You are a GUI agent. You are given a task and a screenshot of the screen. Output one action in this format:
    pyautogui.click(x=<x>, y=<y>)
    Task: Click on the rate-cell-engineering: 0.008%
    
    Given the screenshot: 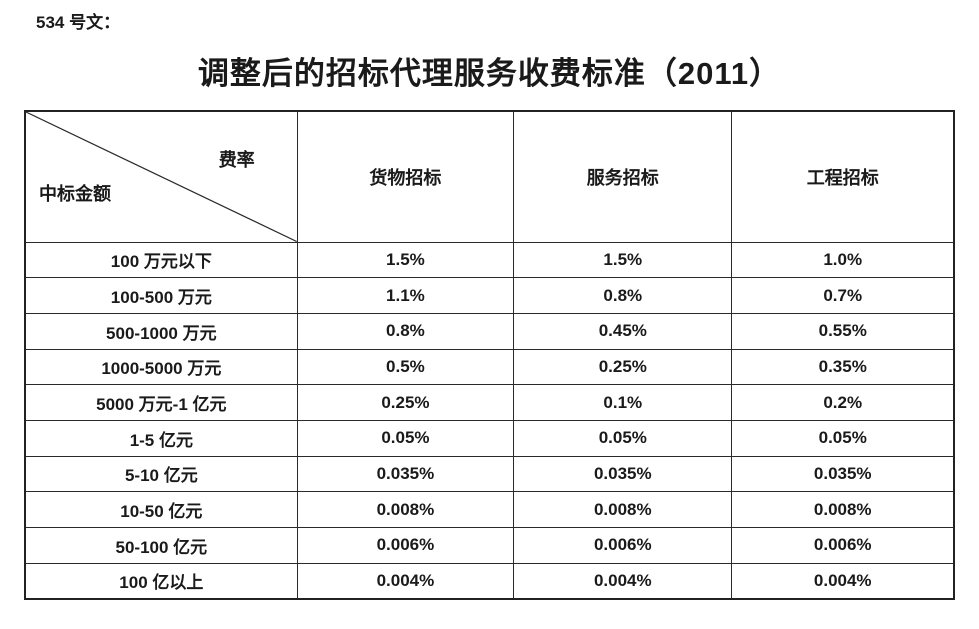 What is the action you would take?
    pyautogui.click(x=843, y=509)
    